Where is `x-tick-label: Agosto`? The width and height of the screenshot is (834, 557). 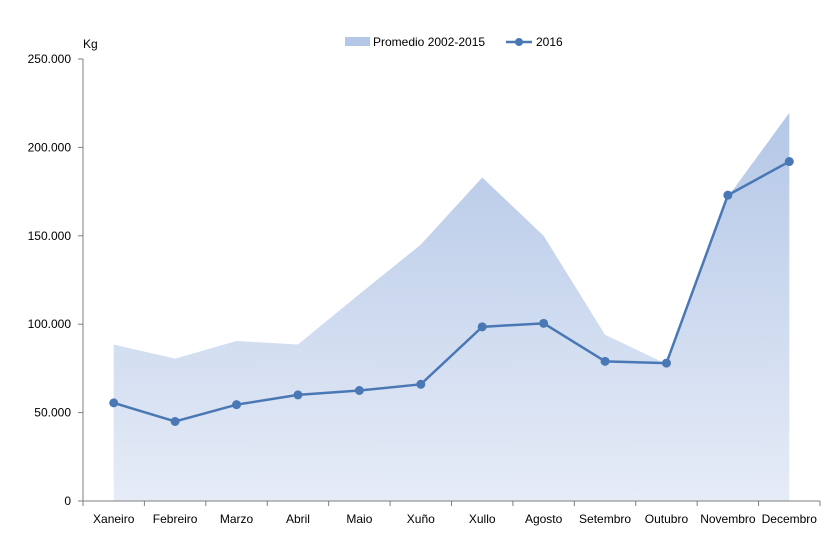
x-tick-label: Agosto is located at coordinates (544, 519).